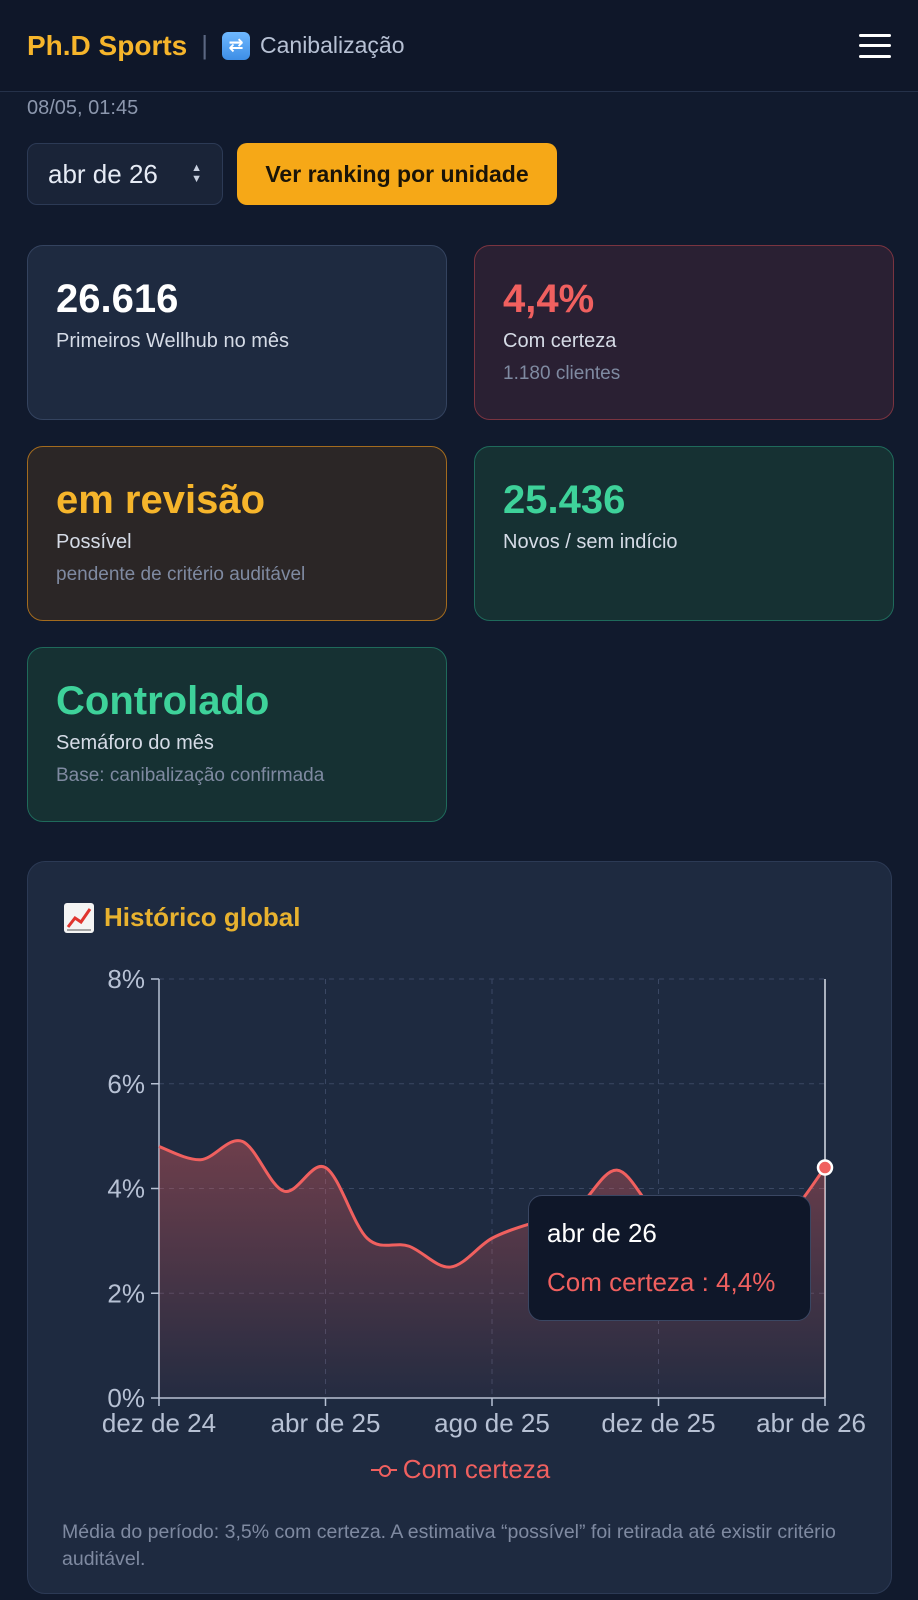 This screenshot has height=1600, width=918. What do you see at coordinates (117, 299) in the screenshot?
I see `card-value: 26.616` at bounding box center [117, 299].